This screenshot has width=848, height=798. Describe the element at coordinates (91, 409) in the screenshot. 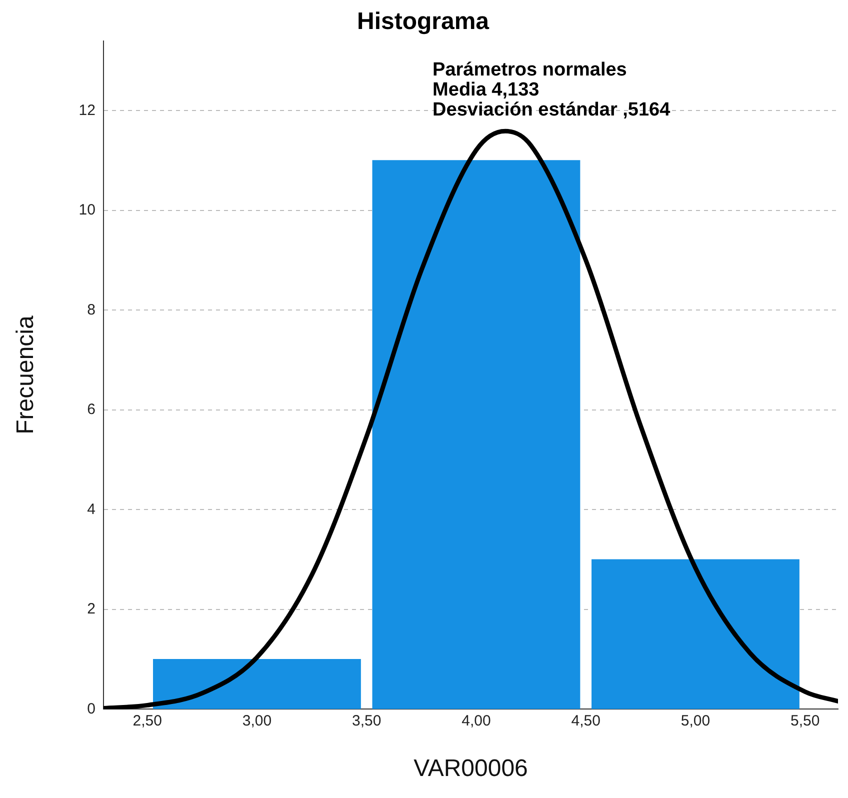

I see `y-tick-label: 6` at that location.